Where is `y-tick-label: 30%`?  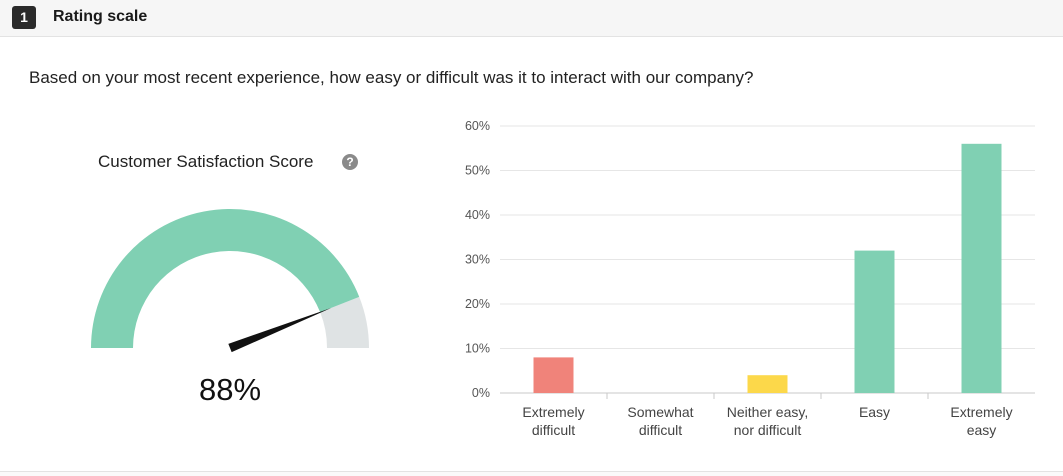 y-tick-label: 30% is located at coordinates (477, 260).